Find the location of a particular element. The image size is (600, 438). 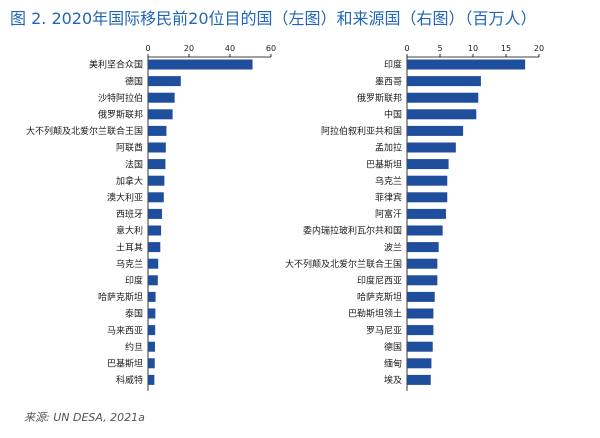

right-category-label: 印度尼西亚 is located at coordinates (379, 281).